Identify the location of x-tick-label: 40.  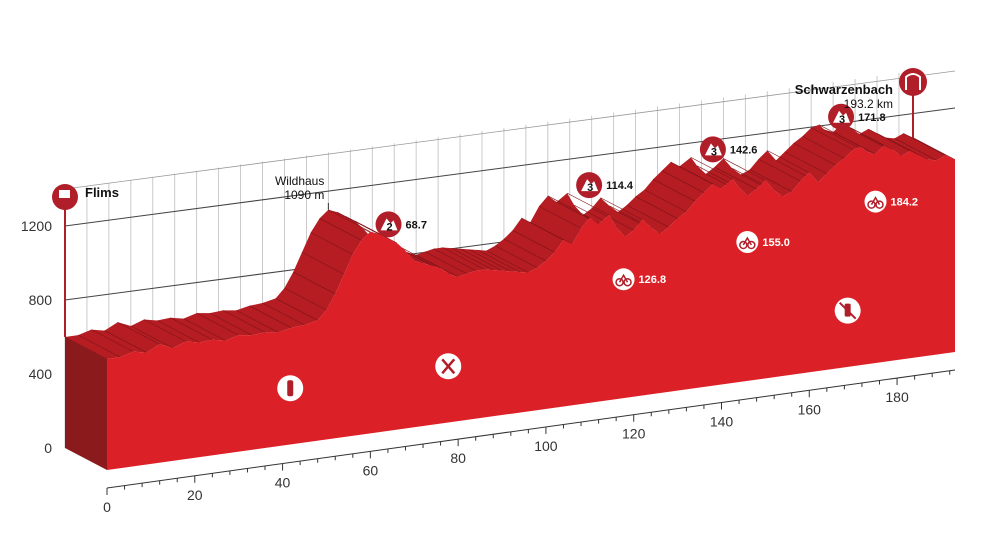
(283, 483).